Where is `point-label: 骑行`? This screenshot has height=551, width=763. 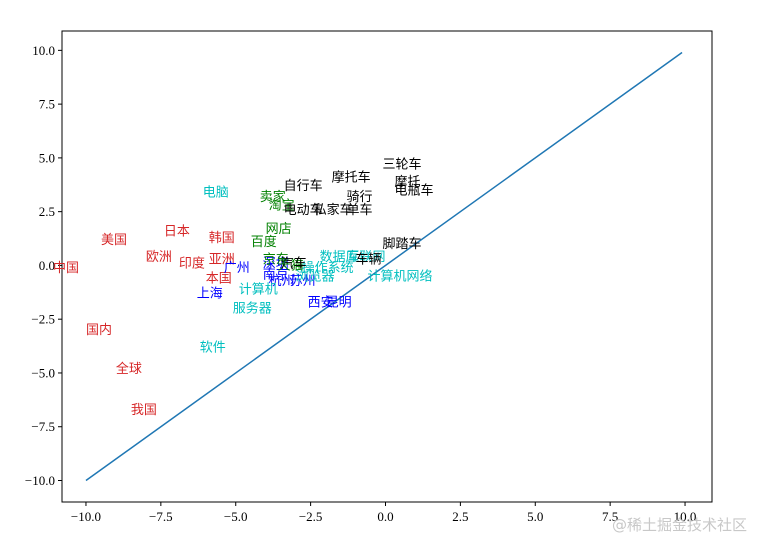
point-label: 骑行 is located at coordinates (360, 197).